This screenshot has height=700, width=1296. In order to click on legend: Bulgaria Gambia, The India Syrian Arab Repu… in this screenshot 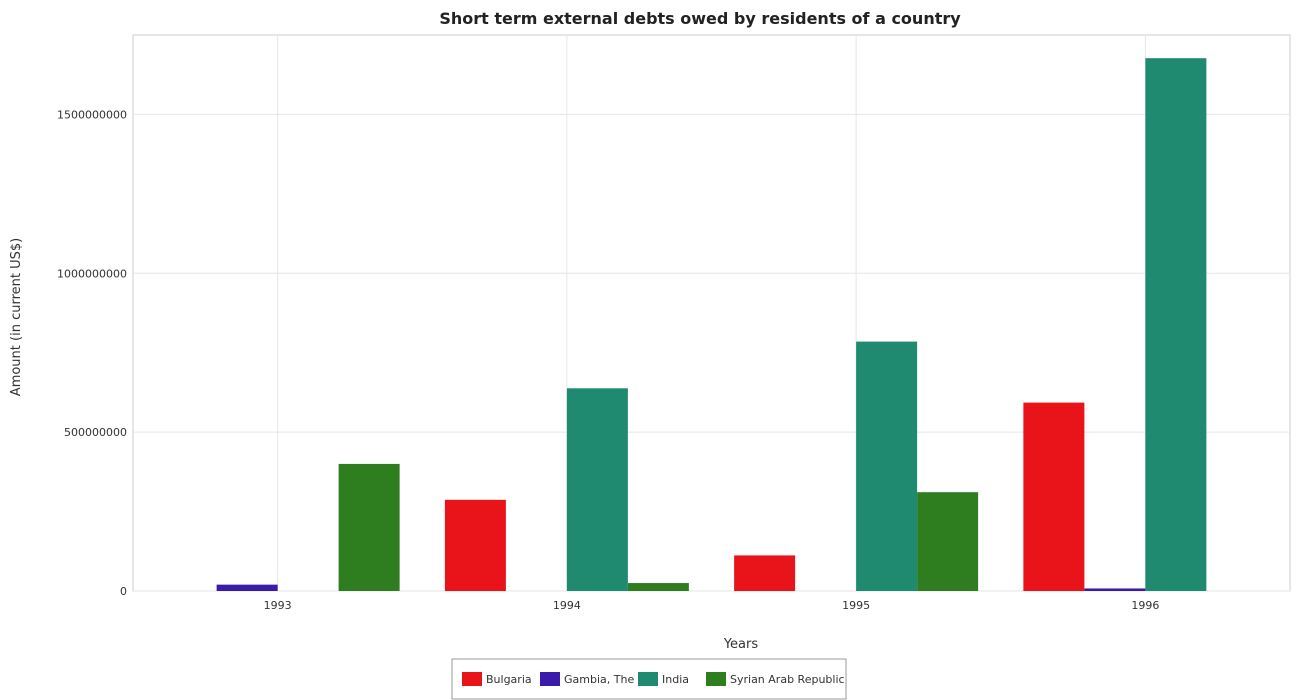, I will do `click(649, 679)`.